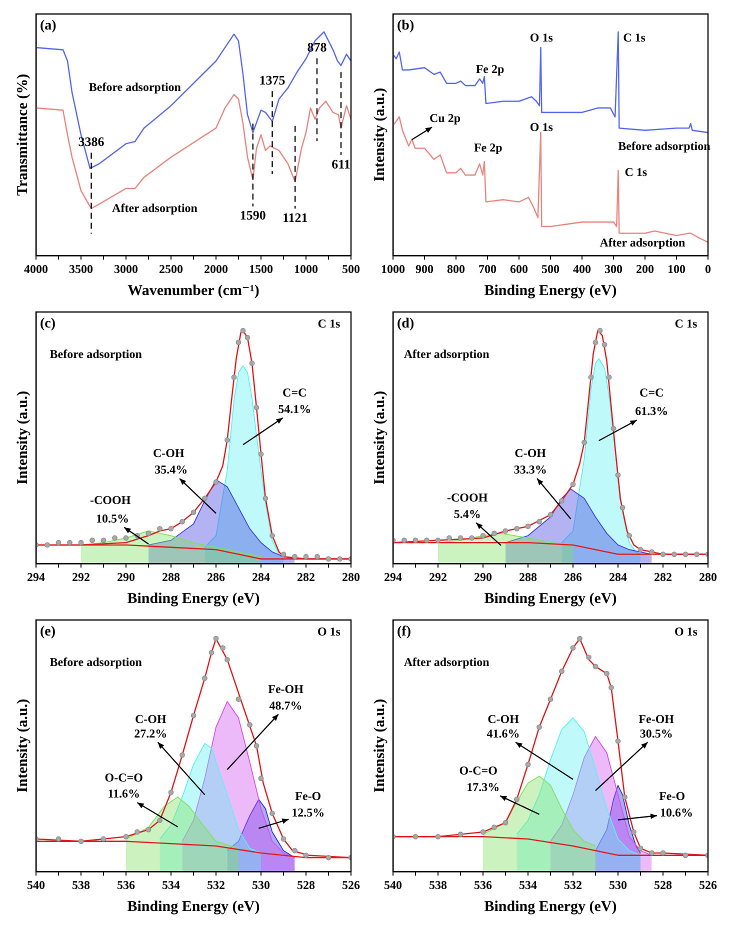 This screenshot has height=935, width=730. What do you see at coordinates (341, 164) in the screenshot?
I see `ref-line-label: 611` at bounding box center [341, 164].